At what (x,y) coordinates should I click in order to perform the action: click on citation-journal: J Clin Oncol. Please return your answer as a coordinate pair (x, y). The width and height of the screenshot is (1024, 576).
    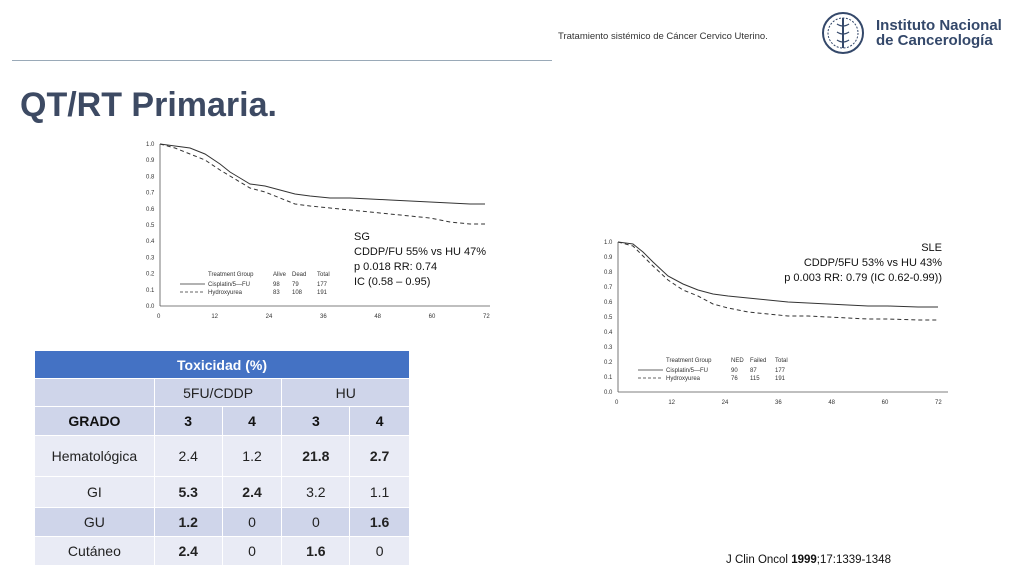
    Looking at the image, I should click on (759, 560).